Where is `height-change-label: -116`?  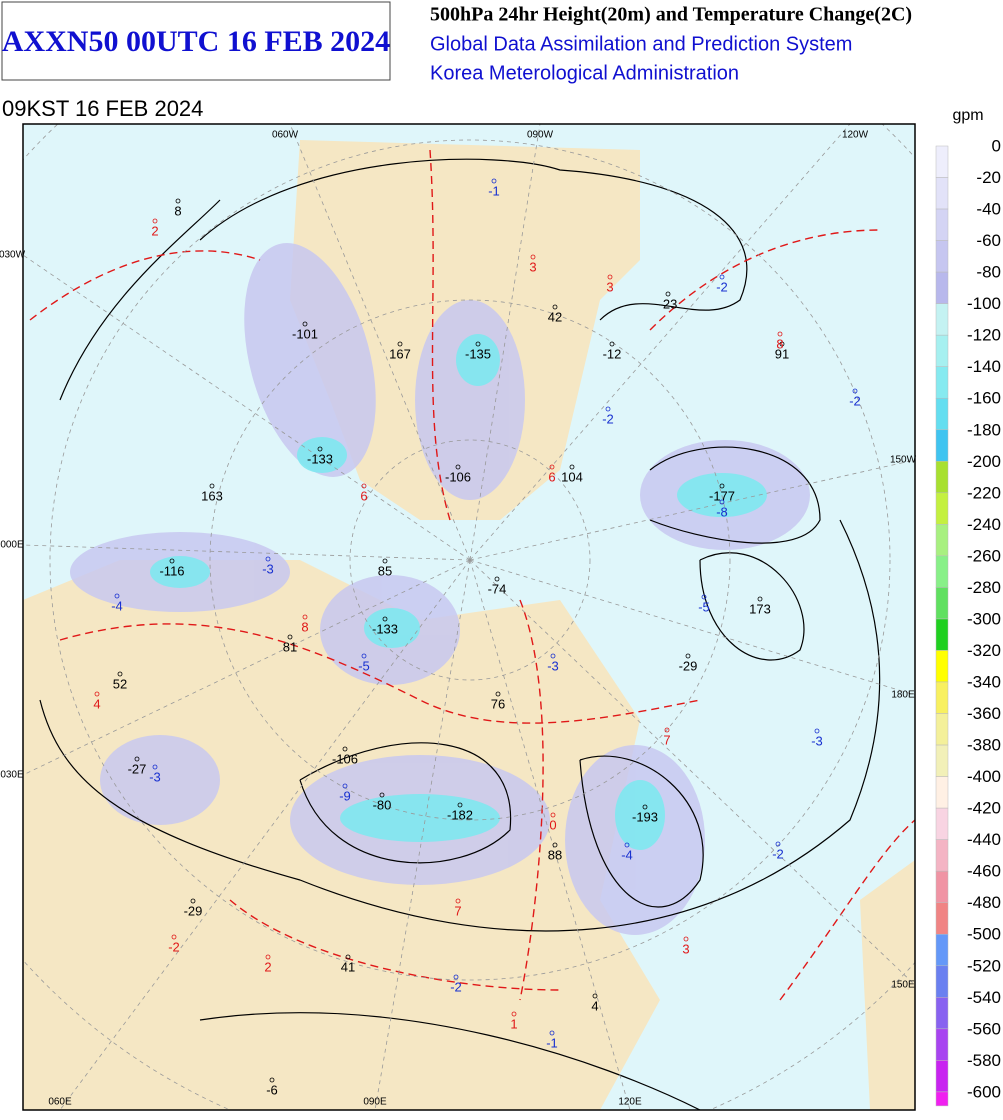 height-change-label: -116 is located at coordinates (171, 570).